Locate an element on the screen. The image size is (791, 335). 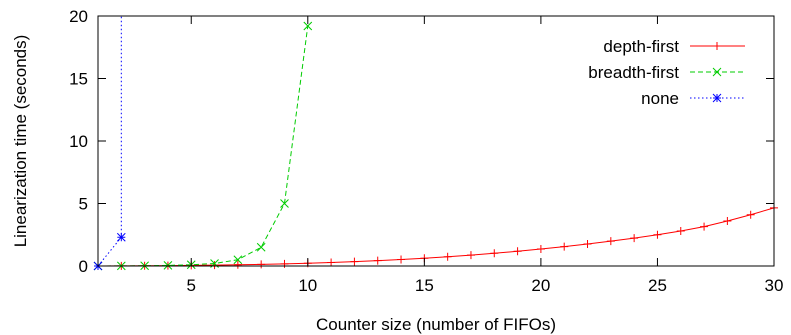
legend-item-depth-first: depth-first is located at coordinates (674, 46).